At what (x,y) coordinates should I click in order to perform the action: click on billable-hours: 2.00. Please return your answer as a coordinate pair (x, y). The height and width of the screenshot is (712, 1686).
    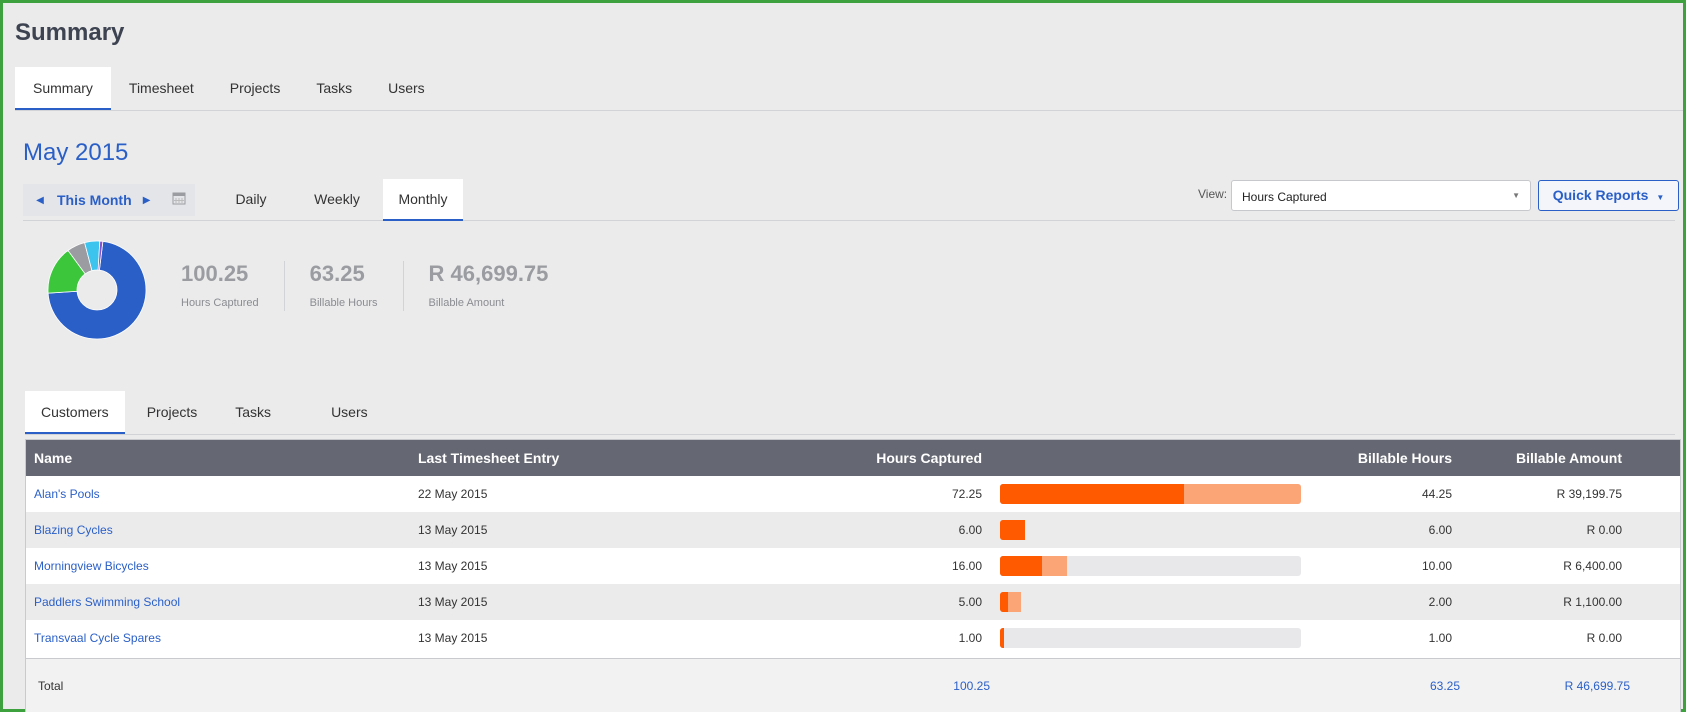
    Looking at the image, I should click on (1440, 602).